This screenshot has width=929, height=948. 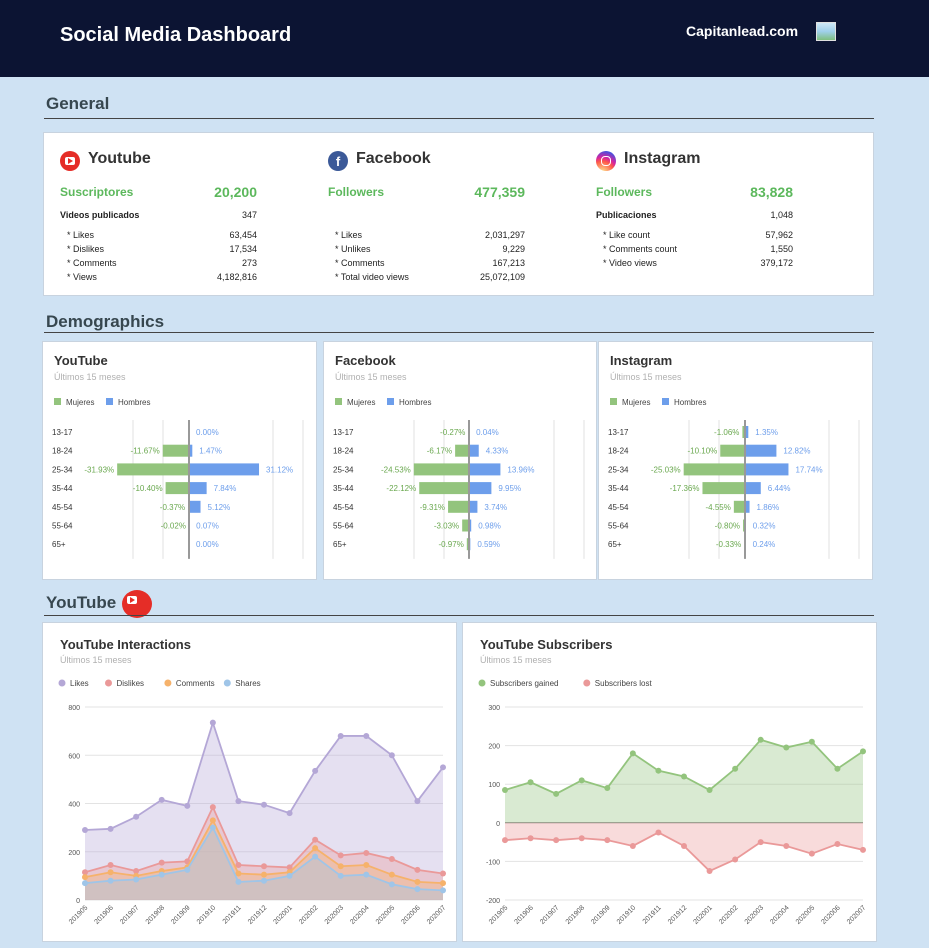 What do you see at coordinates (601, 915) in the screenshot?
I see `x-tick-label: 201909` at bounding box center [601, 915].